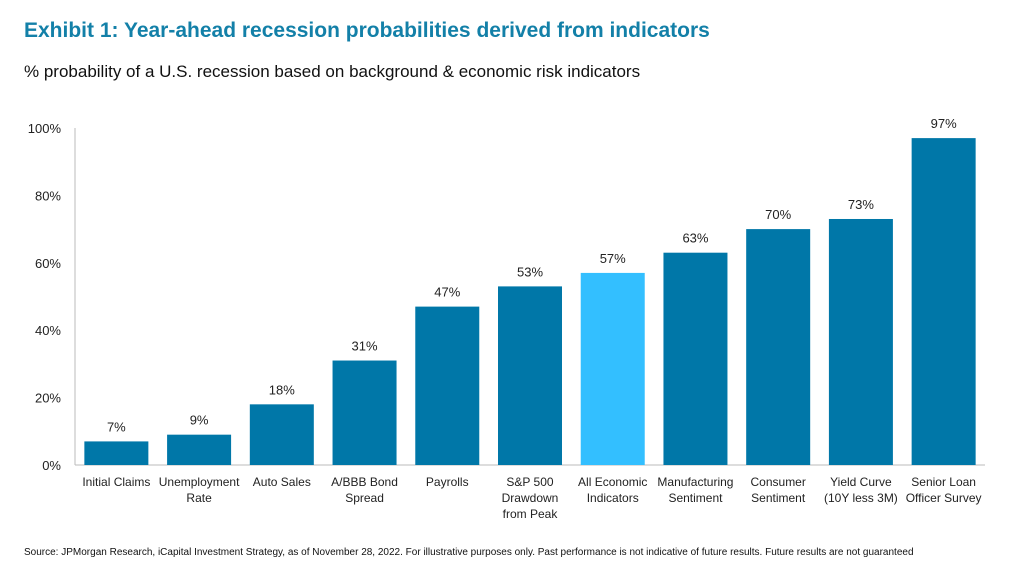  What do you see at coordinates (199, 490) in the screenshot?
I see `category-label: Unemployment Rate` at bounding box center [199, 490].